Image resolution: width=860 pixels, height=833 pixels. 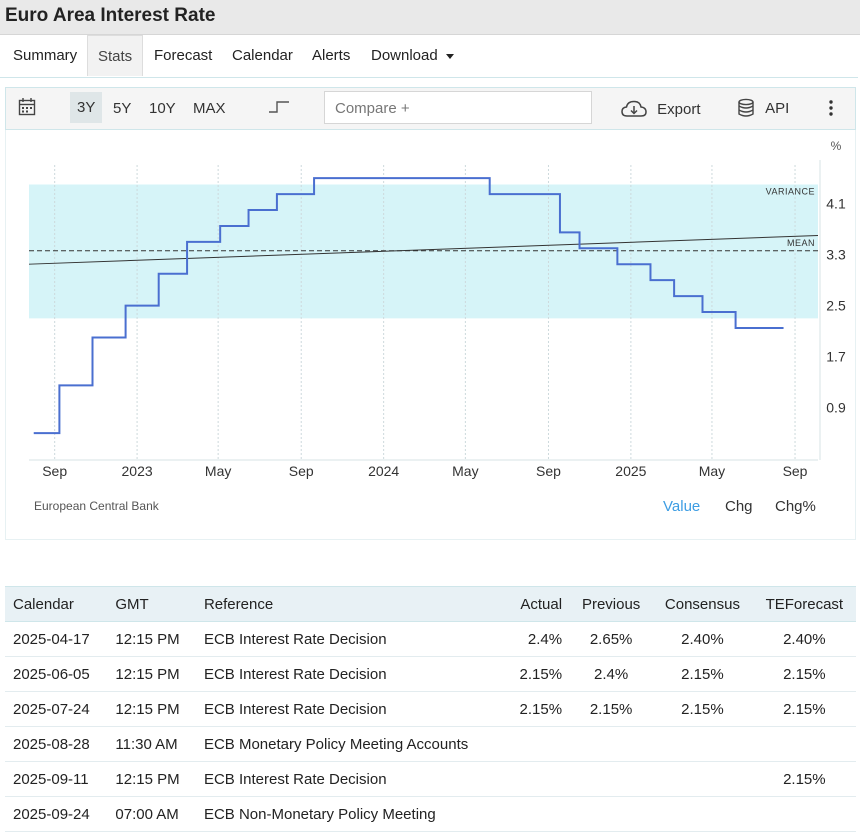 What do you see at coordinates (763, 108) in the screenshot?
I see `api-button: API` at bounding box center [763, 108].